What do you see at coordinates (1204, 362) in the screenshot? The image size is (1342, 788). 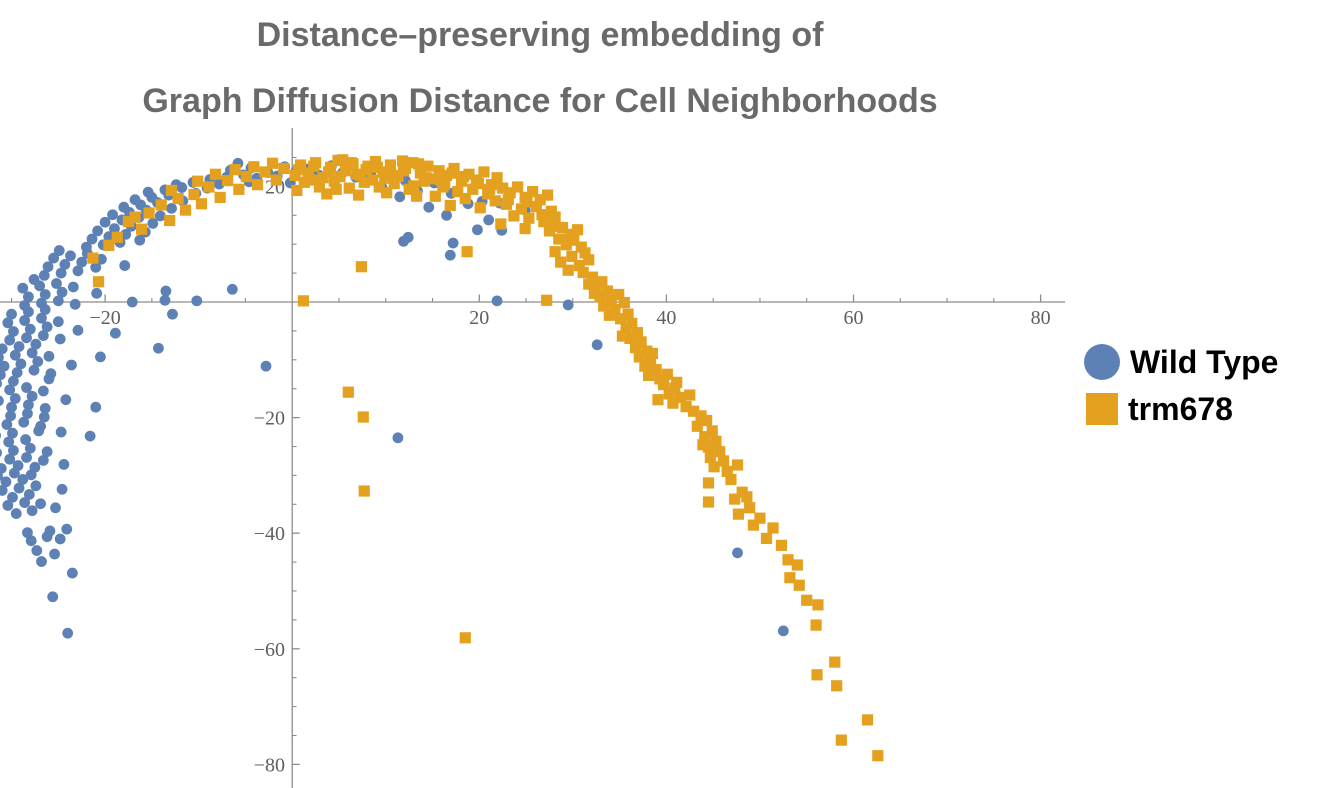 I see `legend-label-wild-type: Wild Type` at bounding box center [1204, 362].